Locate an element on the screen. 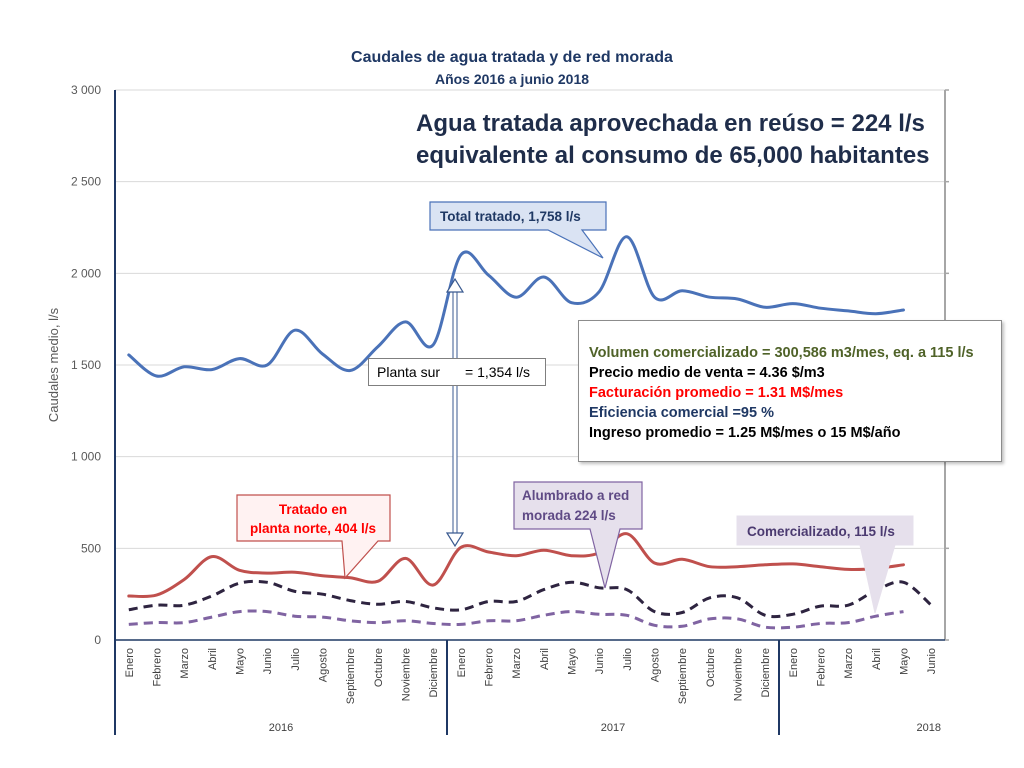 The width and height of the screenshot is (1024, 768). planta-sur-label: Planta sur is located at coordinates (409, 372).